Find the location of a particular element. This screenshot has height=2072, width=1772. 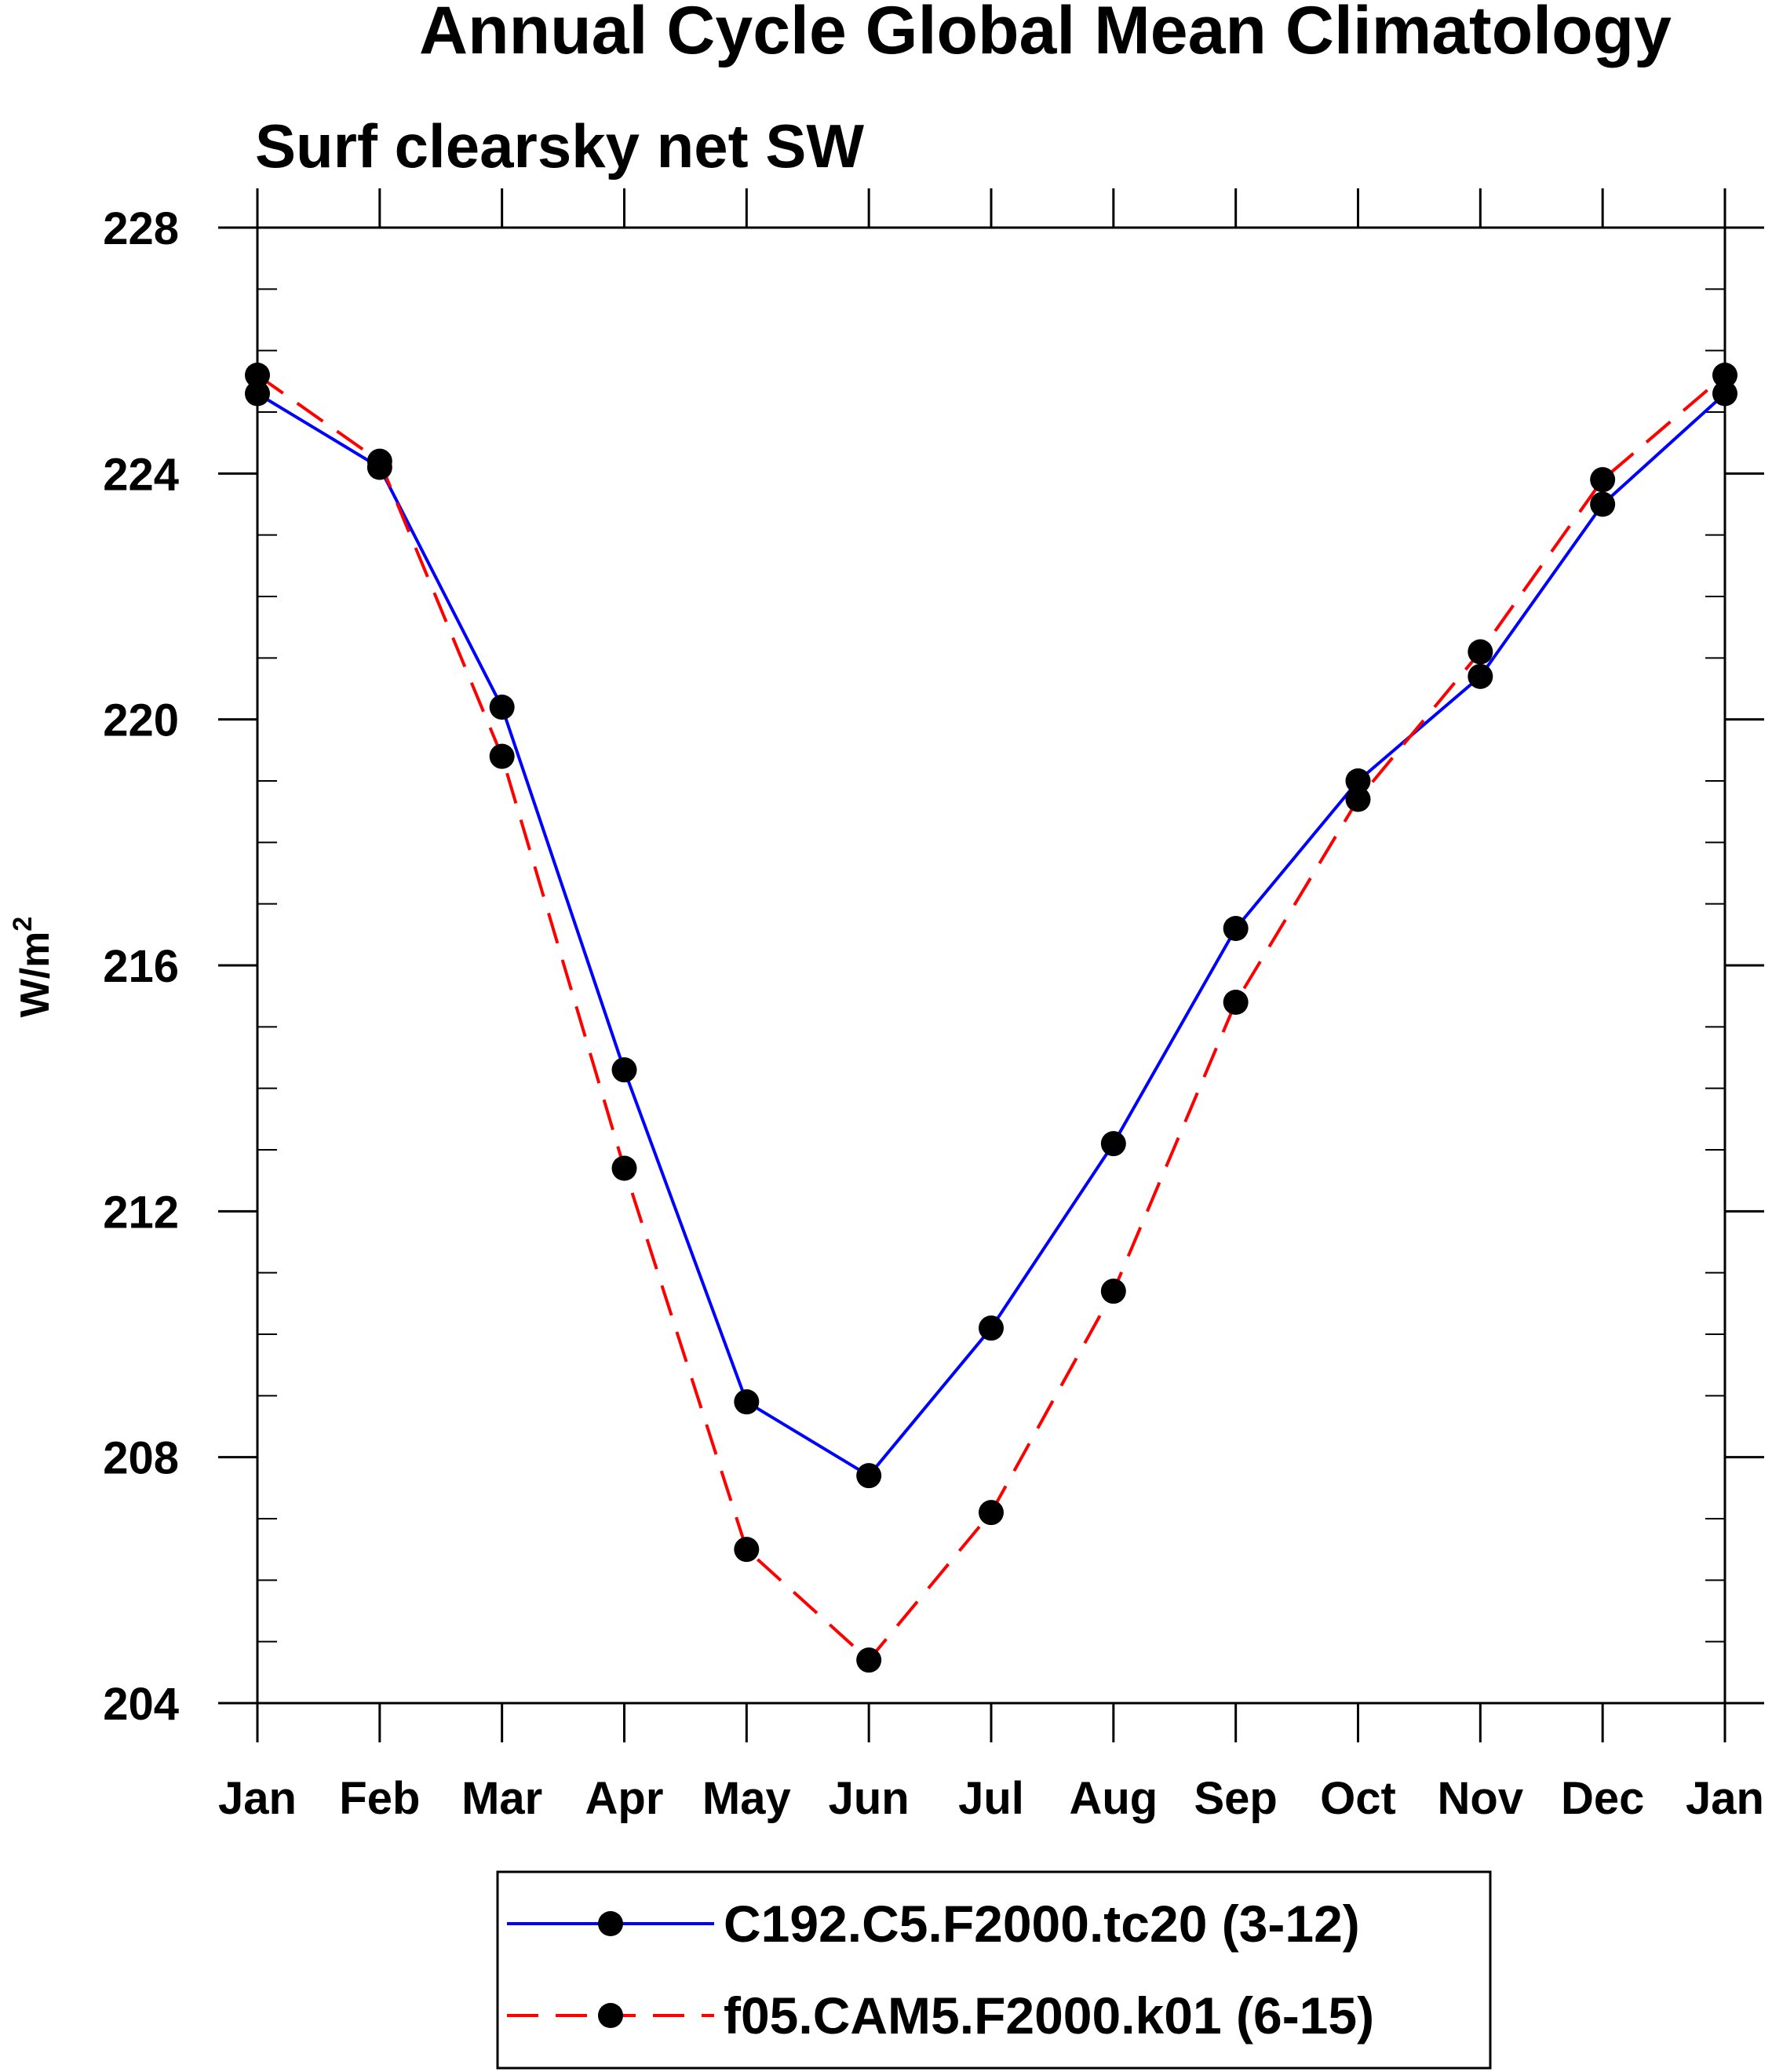

y-axis-label: W/m2 is located at coordinates (33, 967).